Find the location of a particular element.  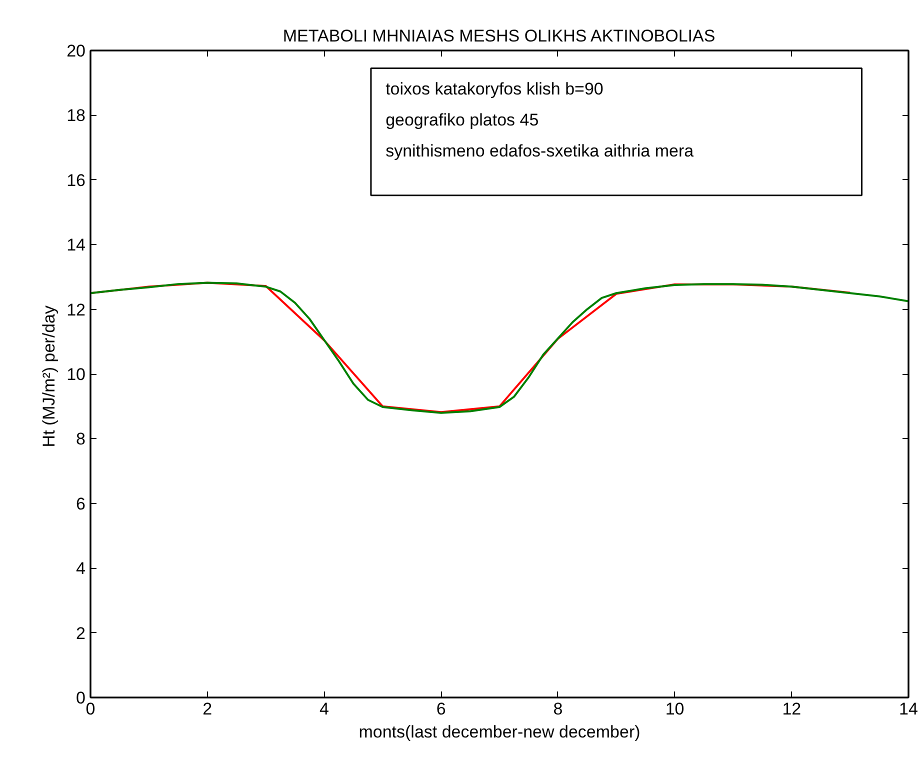

y-tick-label: 6 is located at coordinates (81, 504).